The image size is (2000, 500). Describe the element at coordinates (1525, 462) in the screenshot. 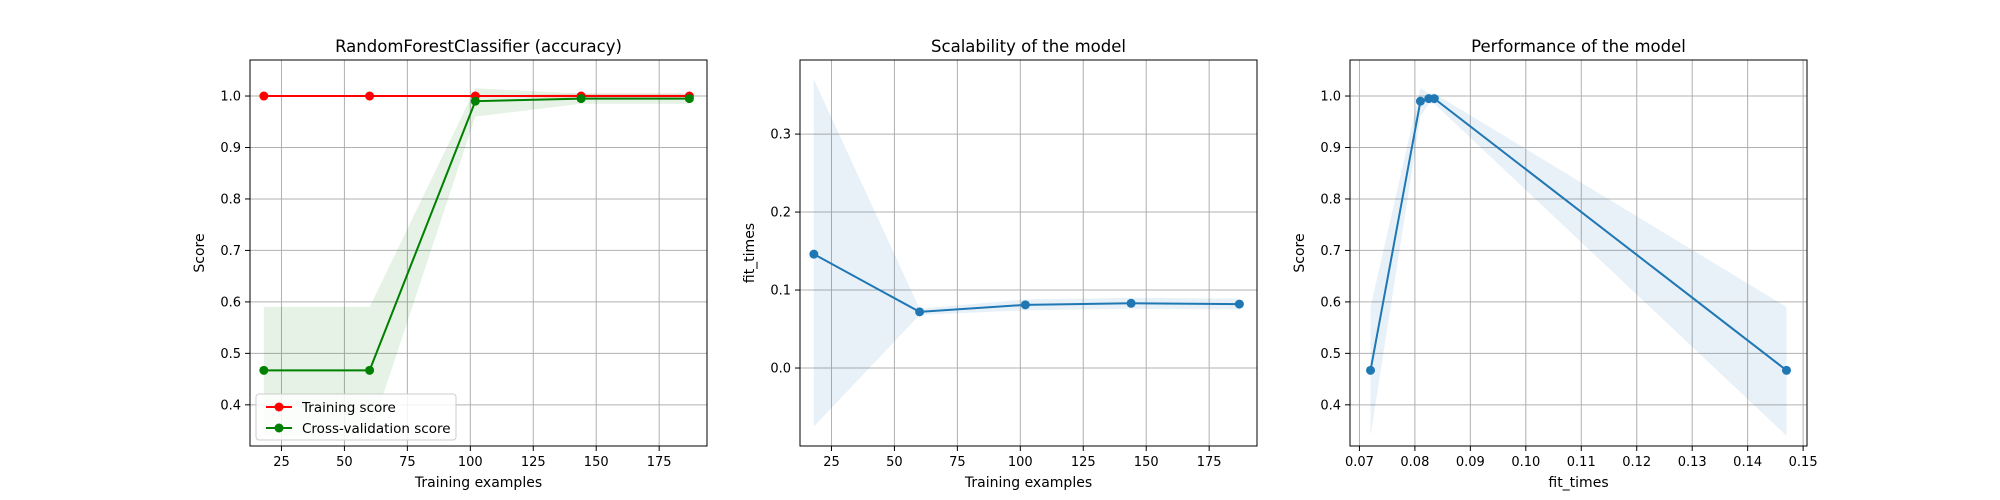

I see `x-tick-label: 0.10` at that location.